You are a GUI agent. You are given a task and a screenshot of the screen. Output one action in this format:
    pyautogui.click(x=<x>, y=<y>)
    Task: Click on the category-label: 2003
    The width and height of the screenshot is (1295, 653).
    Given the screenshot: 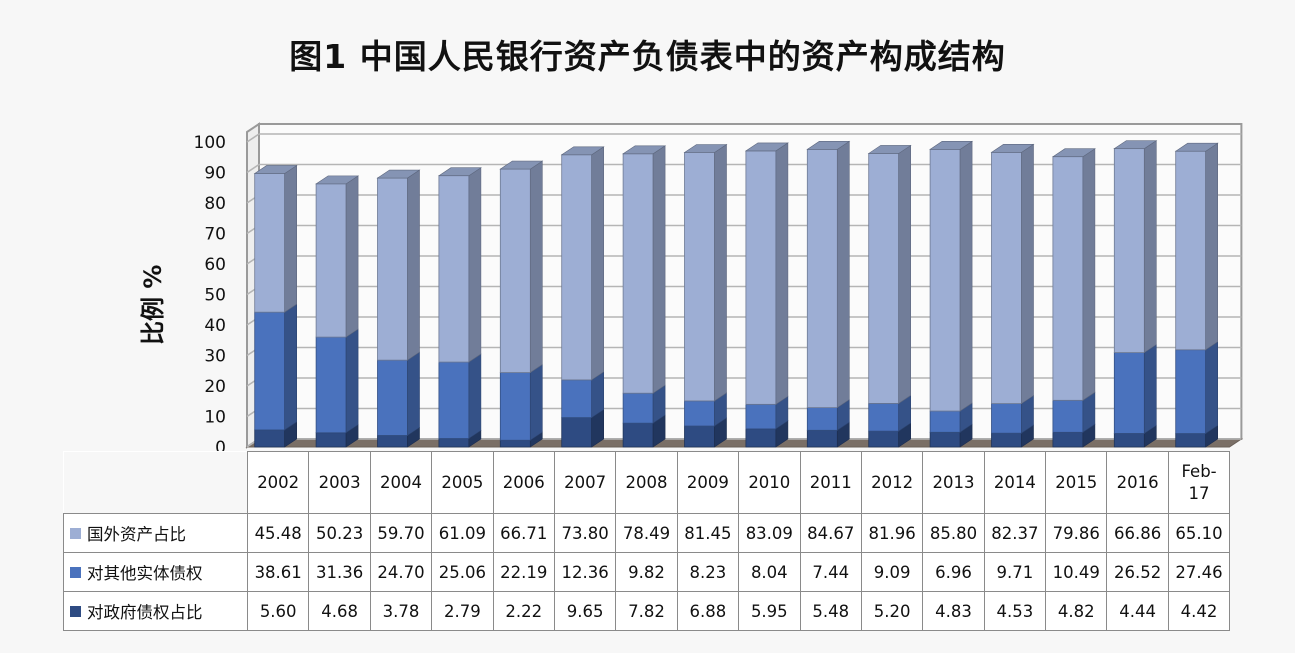 What is the action you would take?
    pyautogui.click(x=339, y=482)
    